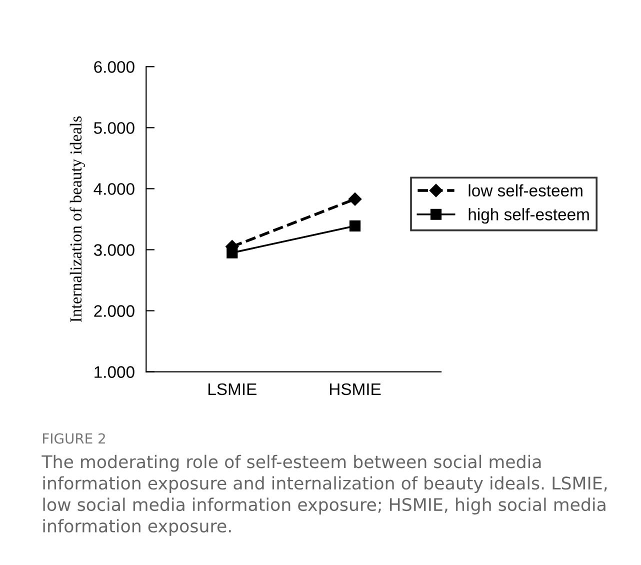 The height and width of the screenshot is (565, 641). Describe the element at coordinates (114, 311) in the screenshot. I see `y-tick-label: 2.000` at that location.